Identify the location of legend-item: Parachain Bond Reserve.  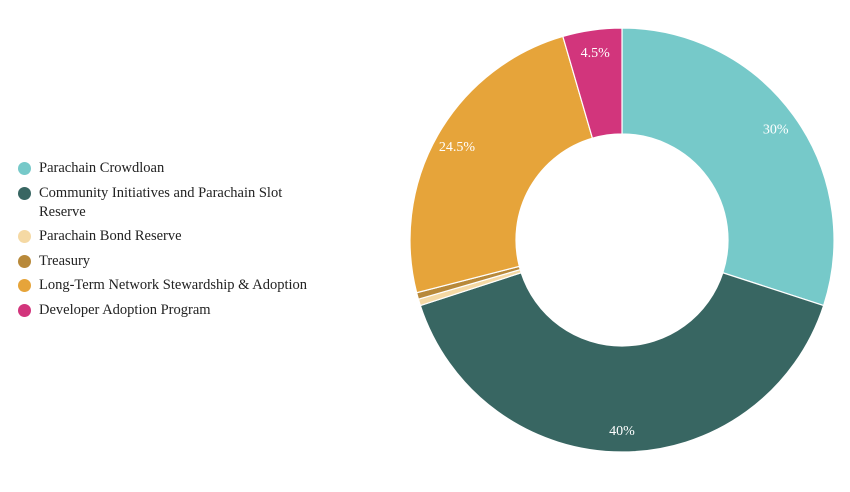
(173, 236).